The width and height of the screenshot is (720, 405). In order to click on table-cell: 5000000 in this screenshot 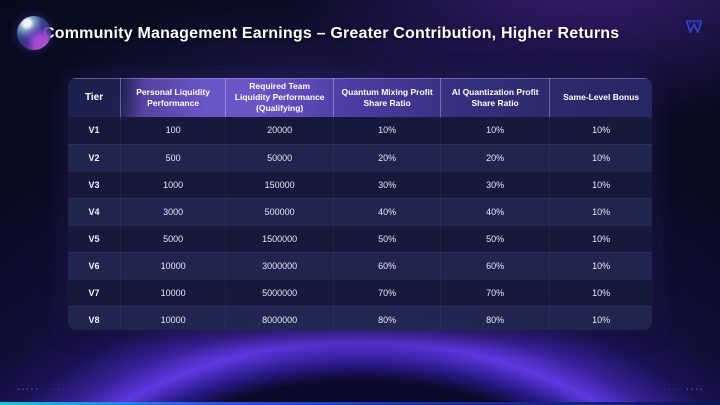, I will do `click(279, 292)`.